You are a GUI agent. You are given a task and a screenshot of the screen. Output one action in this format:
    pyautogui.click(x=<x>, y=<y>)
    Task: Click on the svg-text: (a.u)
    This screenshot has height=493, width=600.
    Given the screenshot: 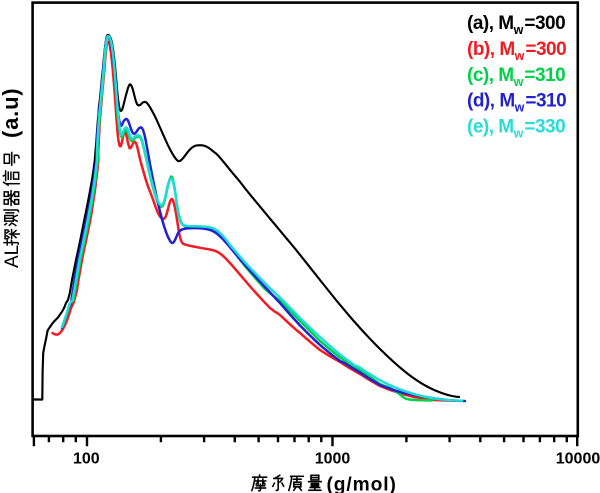 What is the action you would take?
    pyautogui.click(x=11, y=113)
    